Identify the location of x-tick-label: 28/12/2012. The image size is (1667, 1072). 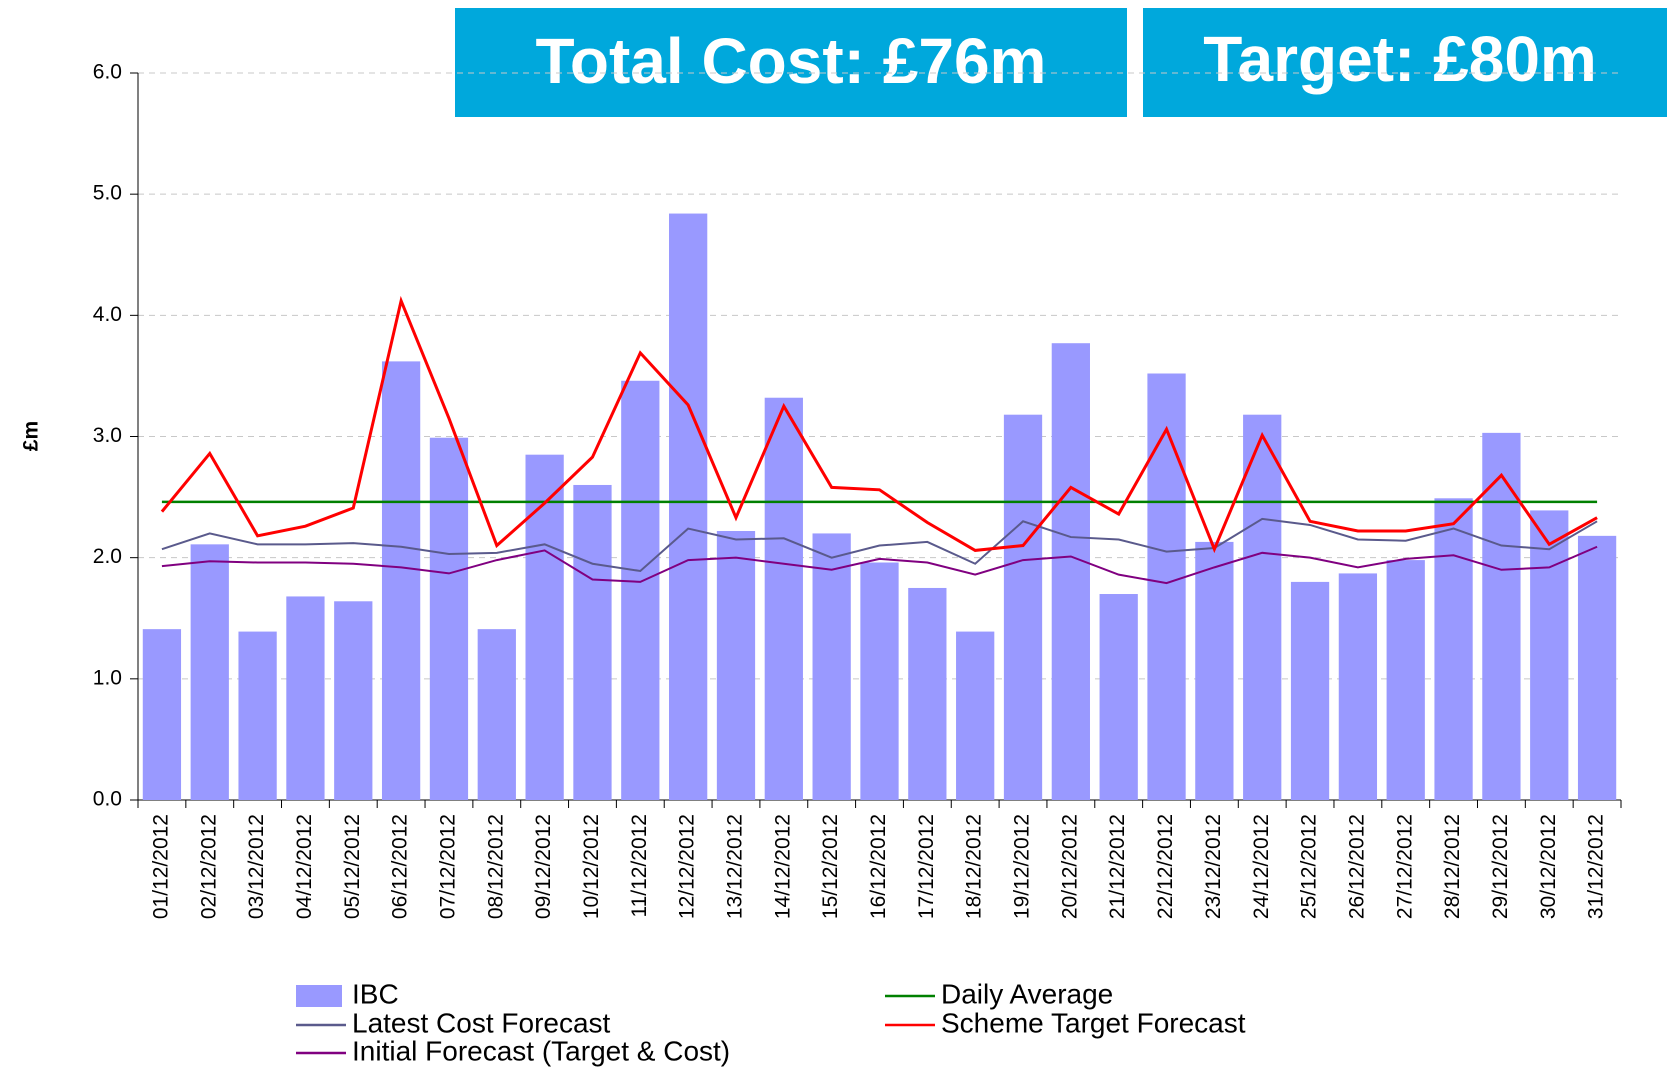
(1452, 866).